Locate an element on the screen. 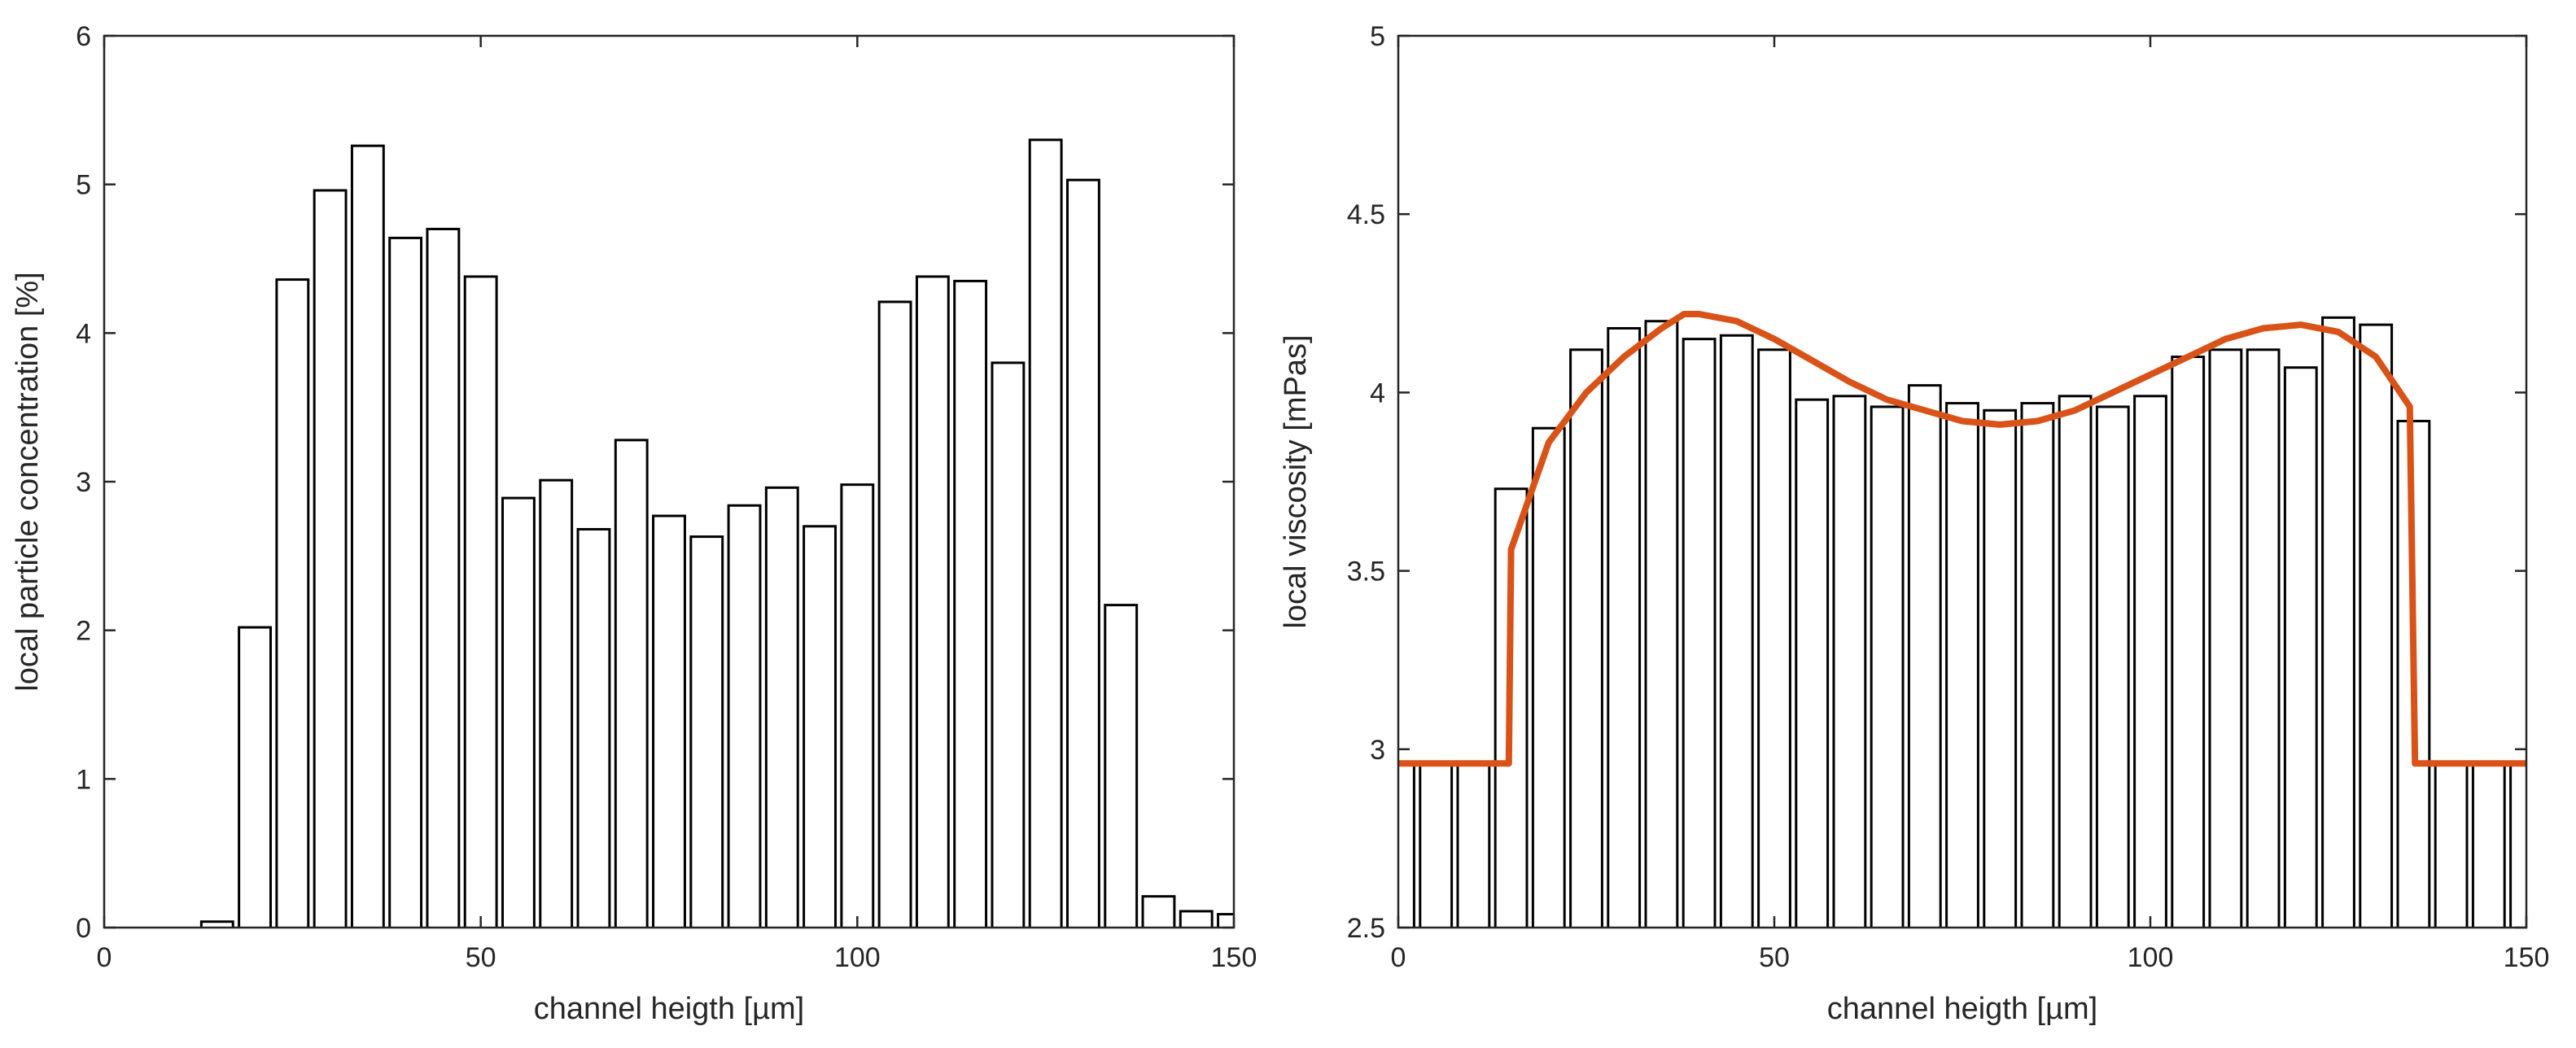 This screenshot has height=1048, width=2576. y-axis-label: local particle concentration [%] is located at coordinates (28, 481).